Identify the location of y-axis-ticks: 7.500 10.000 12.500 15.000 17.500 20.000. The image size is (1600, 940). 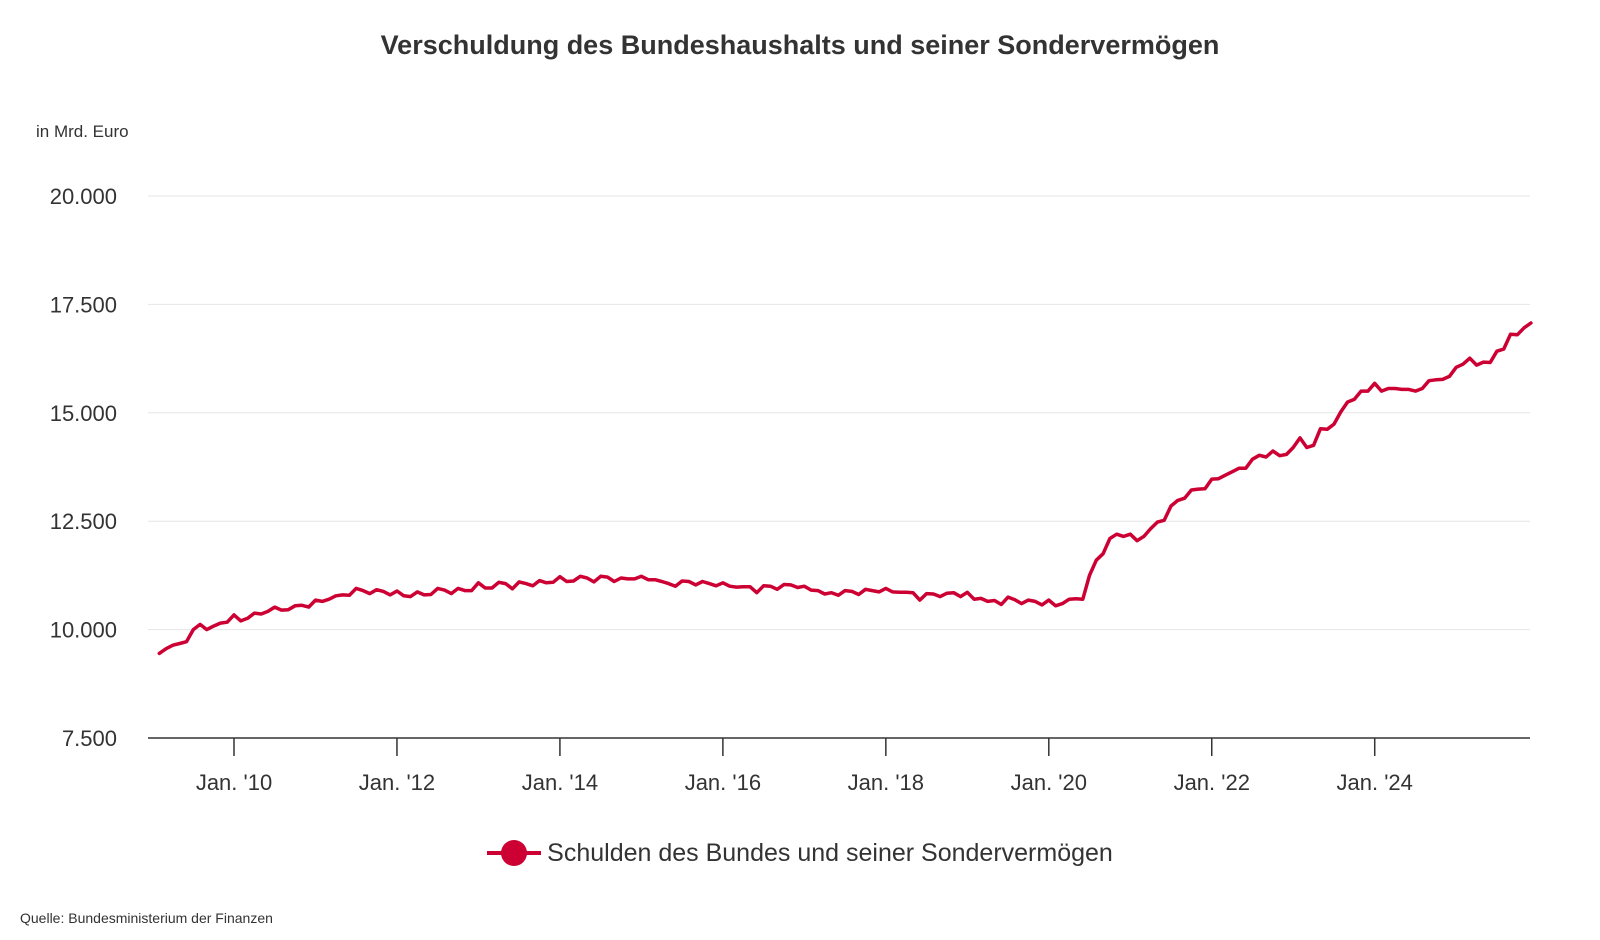
(83, 467).